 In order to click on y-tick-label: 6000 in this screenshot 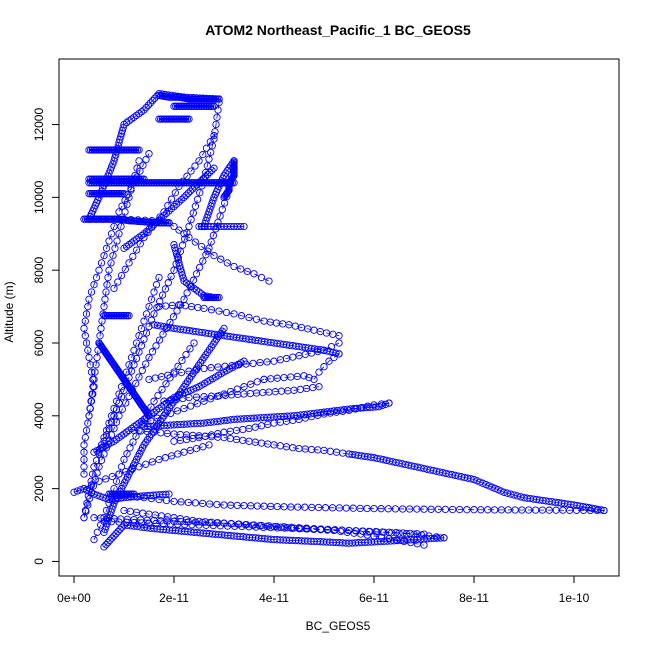, I will do `click(39, 342)`.